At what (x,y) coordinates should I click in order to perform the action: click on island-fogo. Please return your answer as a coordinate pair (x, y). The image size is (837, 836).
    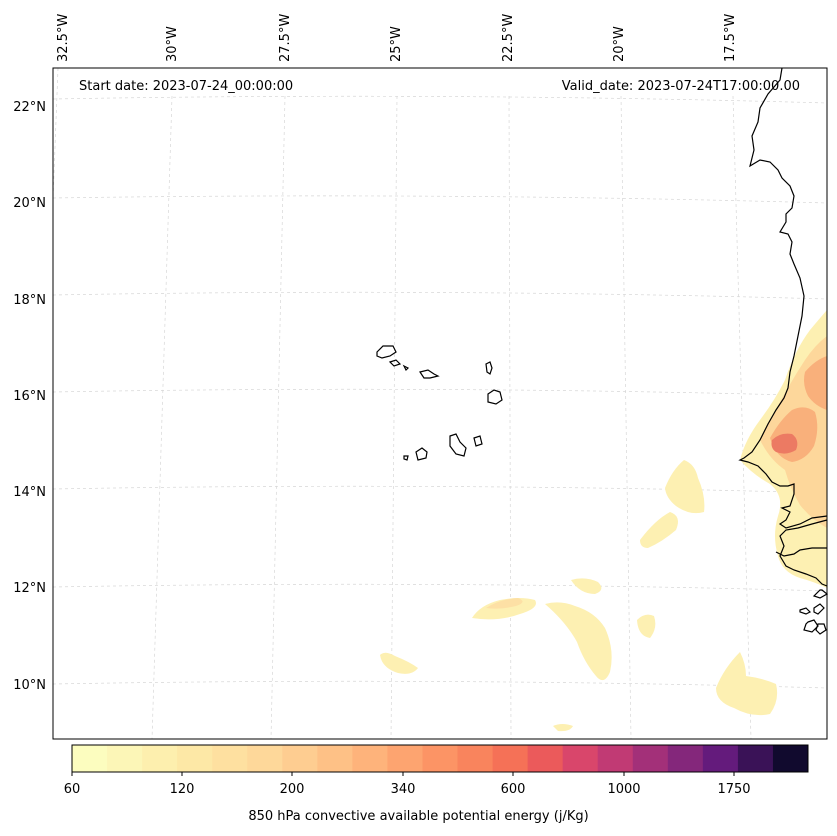
    Looking at the image, I should click on (421, 454).